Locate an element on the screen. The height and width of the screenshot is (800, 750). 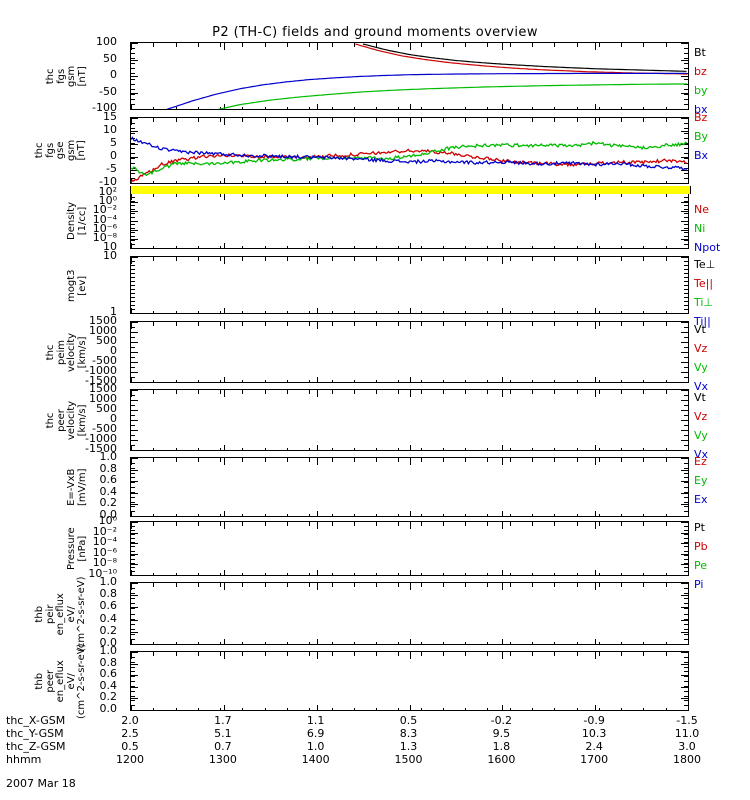
mode-bar is located at coordinates (410, 190).